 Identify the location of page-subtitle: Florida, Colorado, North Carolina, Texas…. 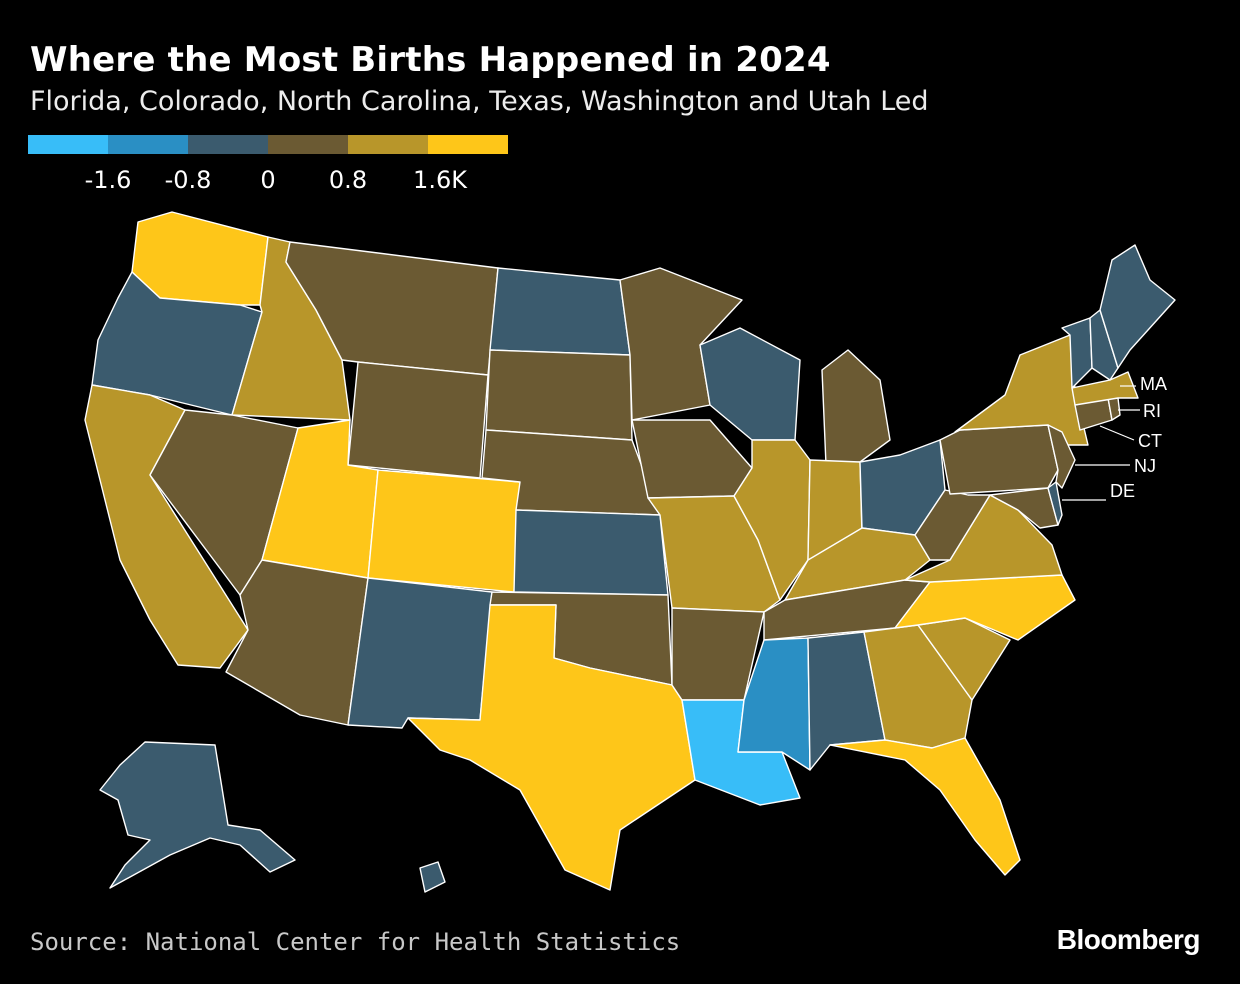
(479, 101).